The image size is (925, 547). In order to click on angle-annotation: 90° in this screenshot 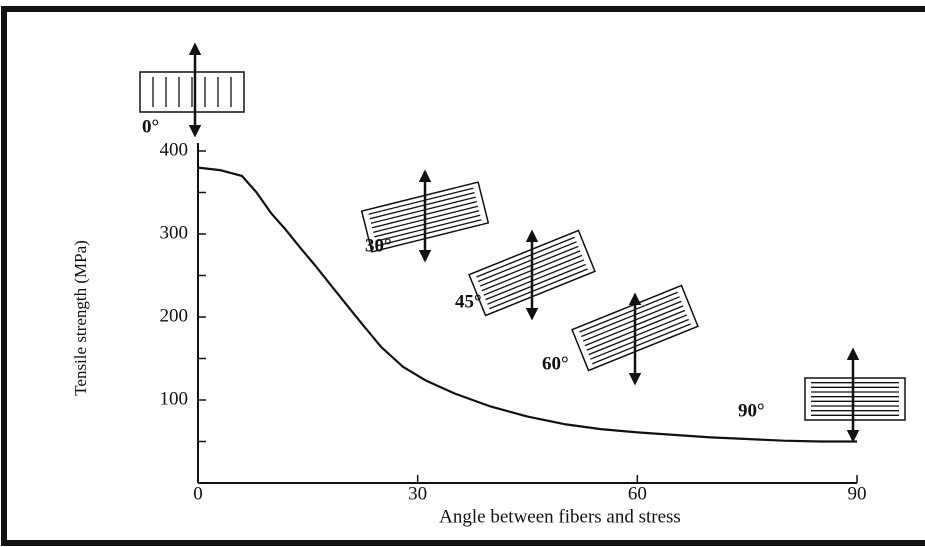, I will do `click(751, 410)`.